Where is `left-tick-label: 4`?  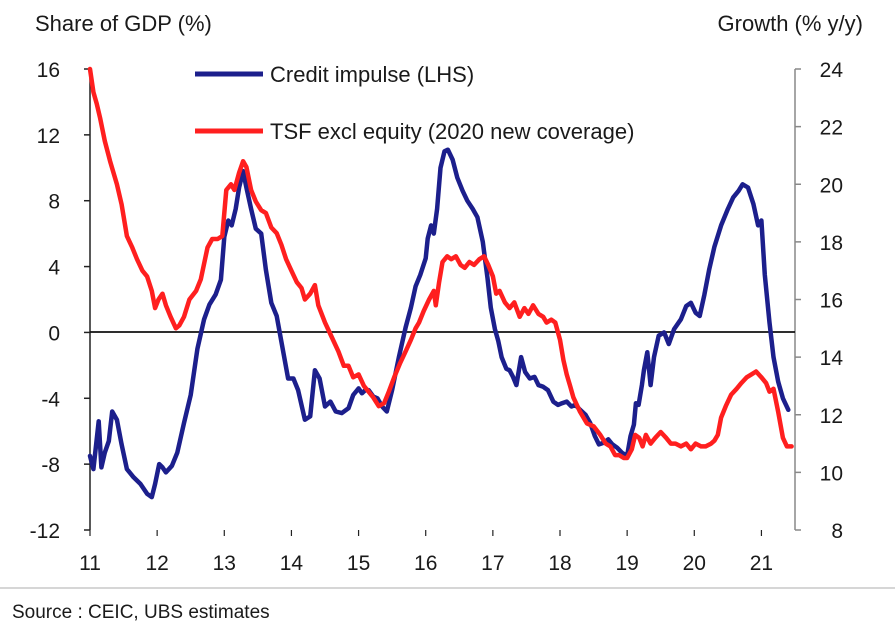
left-tick-label: 4 is located at coordinates (54, 268).